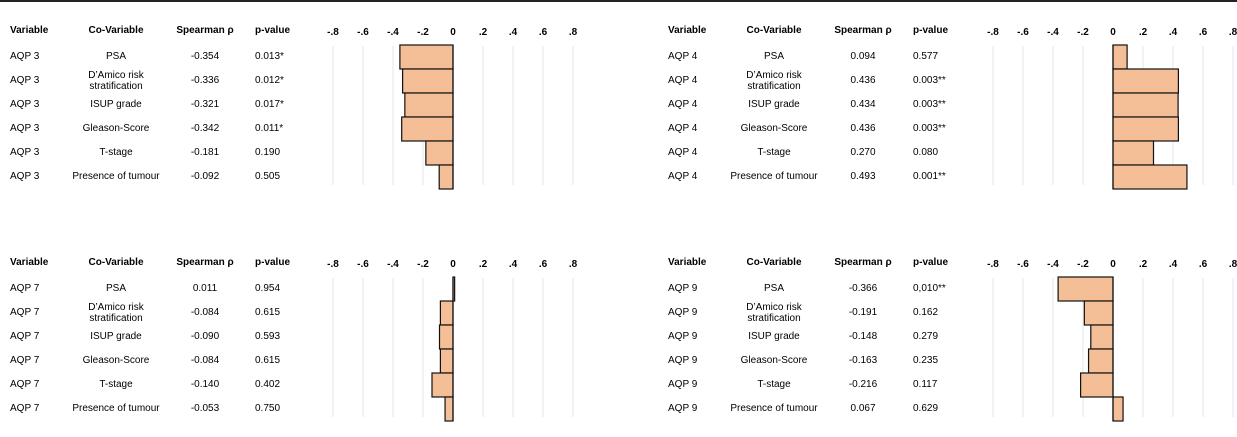 The height and width of the screenshot is (437, 1237). Describe the element at coordinates (205, 104) in the screenshot. I see `row-spearman-rho: -0.321` at that location.